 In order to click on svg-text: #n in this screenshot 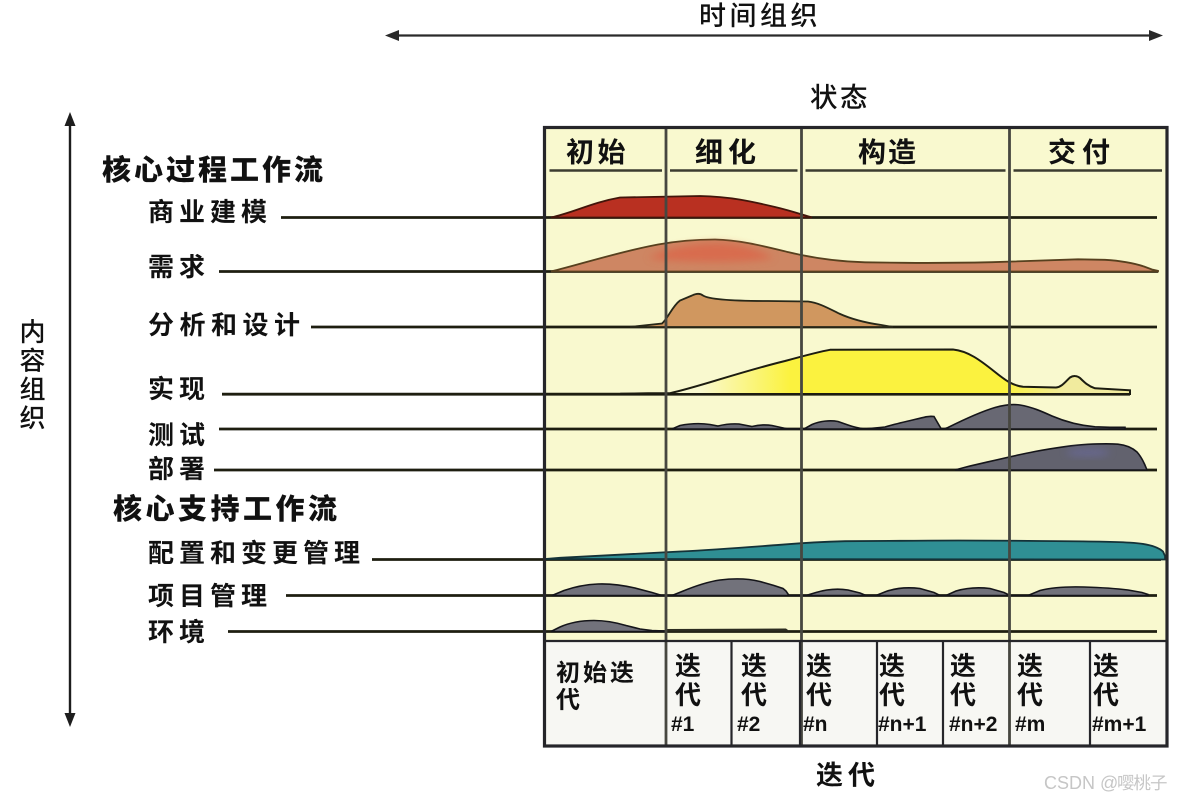, I will do `click(815, 724)`.